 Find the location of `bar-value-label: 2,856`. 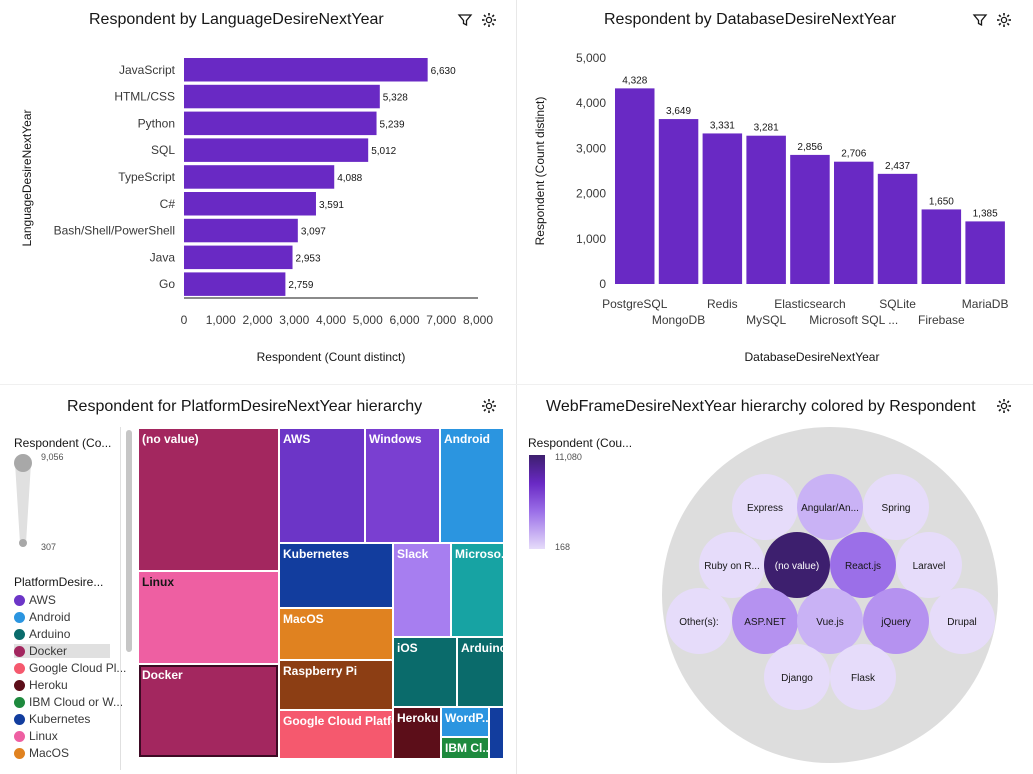

bar-value-label: 2,856 is located at coordinates (809, 147).